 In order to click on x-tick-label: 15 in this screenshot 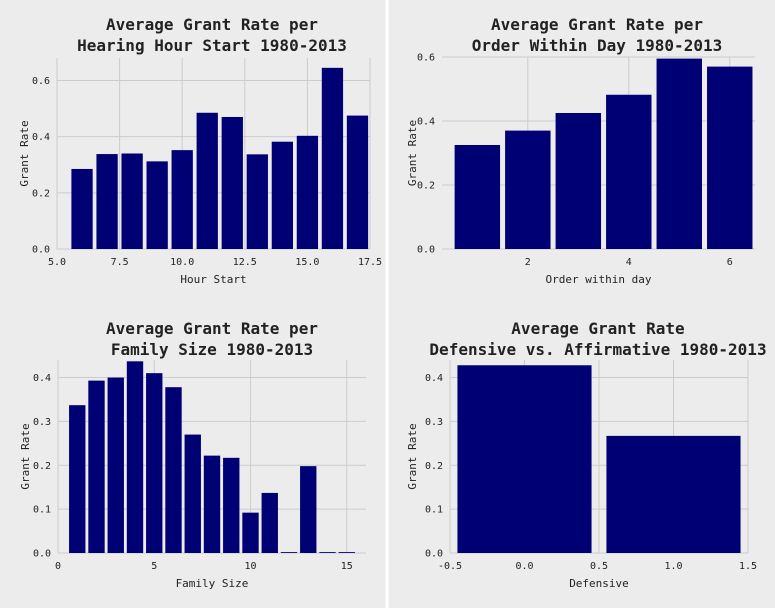, I will do `click(347, 566)`.